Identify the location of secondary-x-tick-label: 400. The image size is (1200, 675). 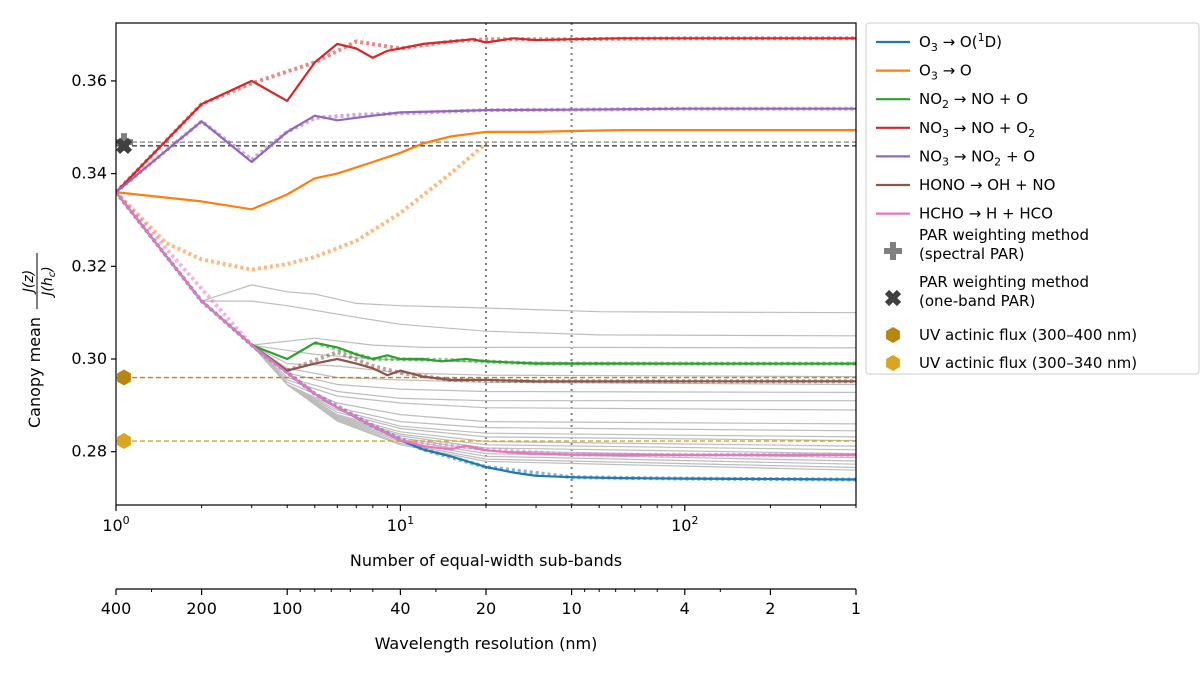
(116, 608).